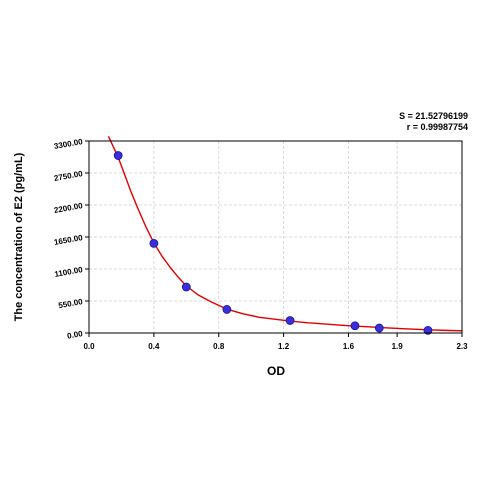 This screenshot has height=480, width=480. I want to click on x-tick-label: 0.4, so click(154, 346).